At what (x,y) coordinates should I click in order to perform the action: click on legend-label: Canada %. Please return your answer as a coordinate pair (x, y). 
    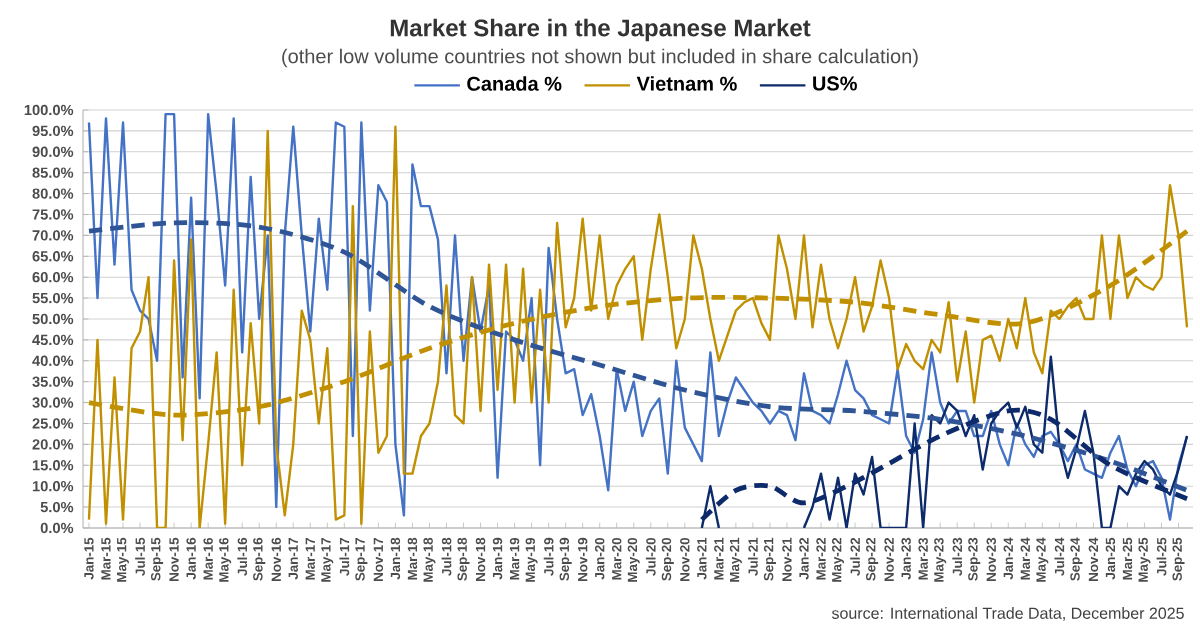
    Looking at the image, I should click on (514, 83).